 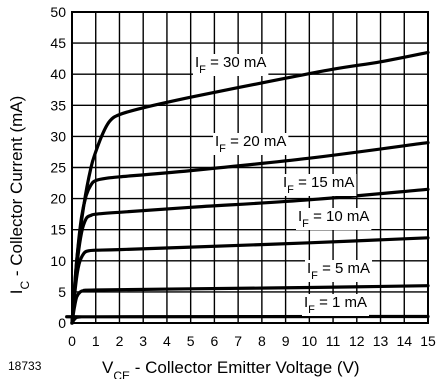 I want to click on x-tick-label: 0, so click(x=72, y=341).